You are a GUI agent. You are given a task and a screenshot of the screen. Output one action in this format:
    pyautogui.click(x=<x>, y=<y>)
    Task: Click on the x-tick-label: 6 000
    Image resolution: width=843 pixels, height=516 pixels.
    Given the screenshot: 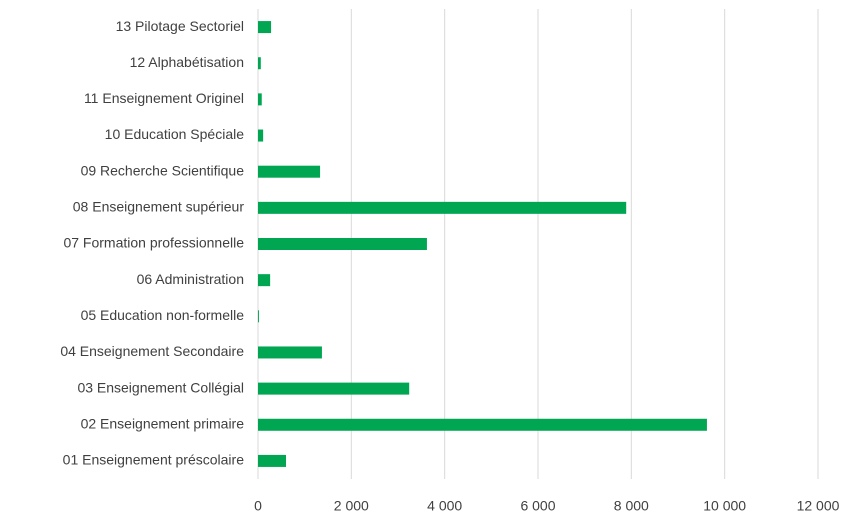 What is the action you would take?
    pyautogui.click(x=537, y=506)
    